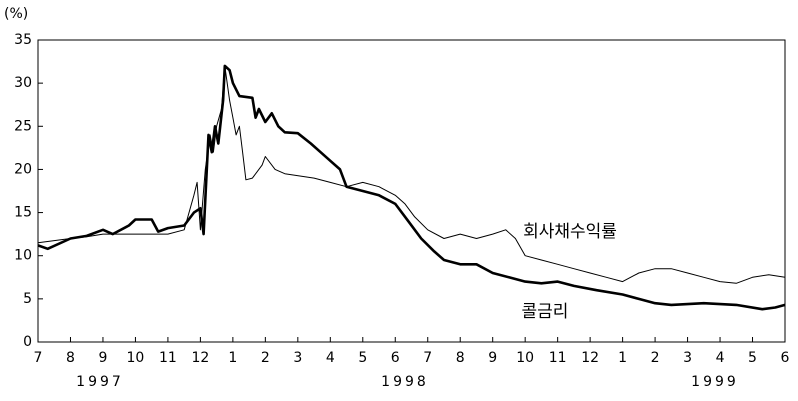 This screenshot has height=401, width=798. Describe the element at coordinates (570, 232) in the screenshot. I see `series-label: 회사채수익률` at that location.